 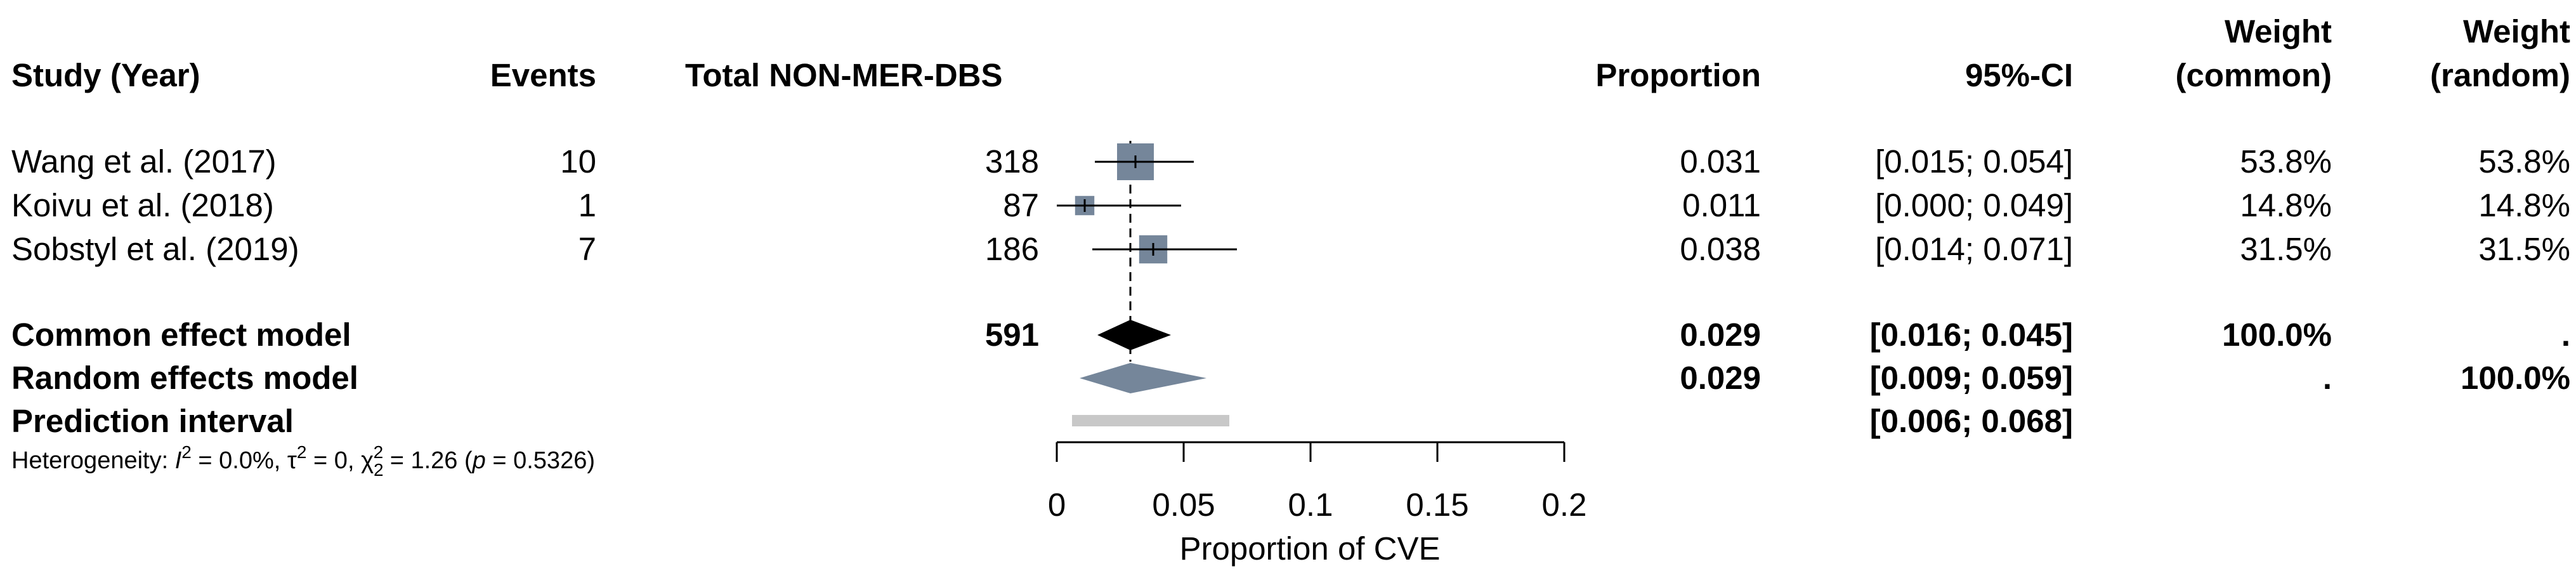 What do you see at coordinates (2565, 335) in the screenshot?
I see `common-effect-weight-random: .` at bounding box center [2565, 335].